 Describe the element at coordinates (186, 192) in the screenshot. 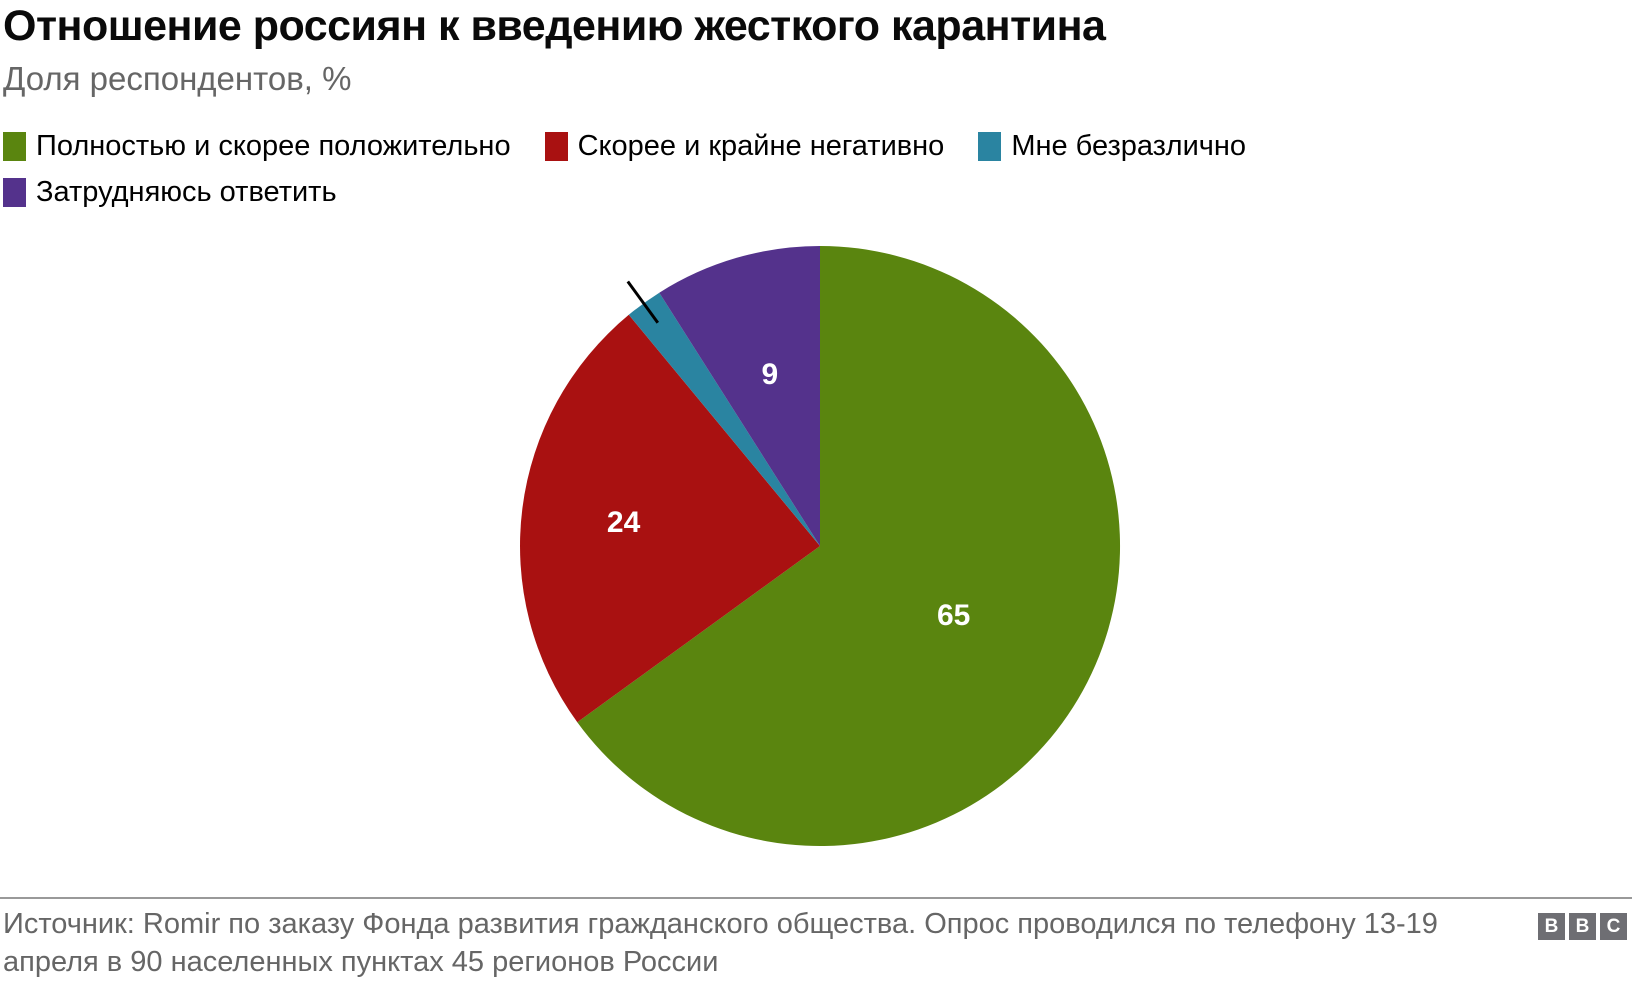

I see `legend-label: Затрудняюсь ответить` at that location.